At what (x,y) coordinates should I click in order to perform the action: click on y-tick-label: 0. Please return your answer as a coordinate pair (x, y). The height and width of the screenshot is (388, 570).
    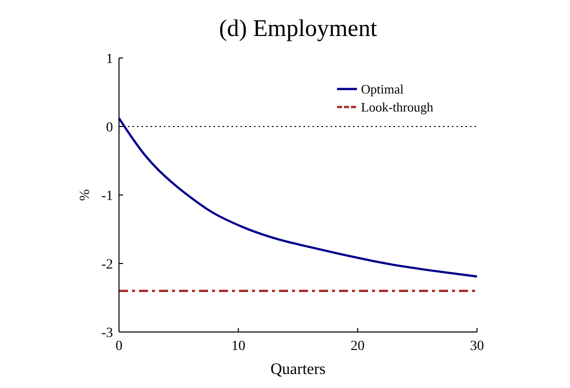
    Looking at the image, I should click on (109, 128).